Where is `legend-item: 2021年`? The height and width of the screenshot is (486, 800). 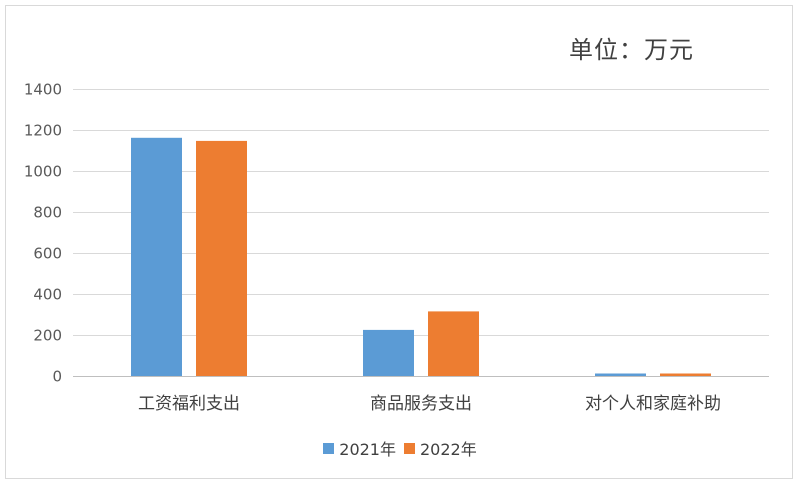 legend-item: 2021年 is located at coordinates (359, 448).